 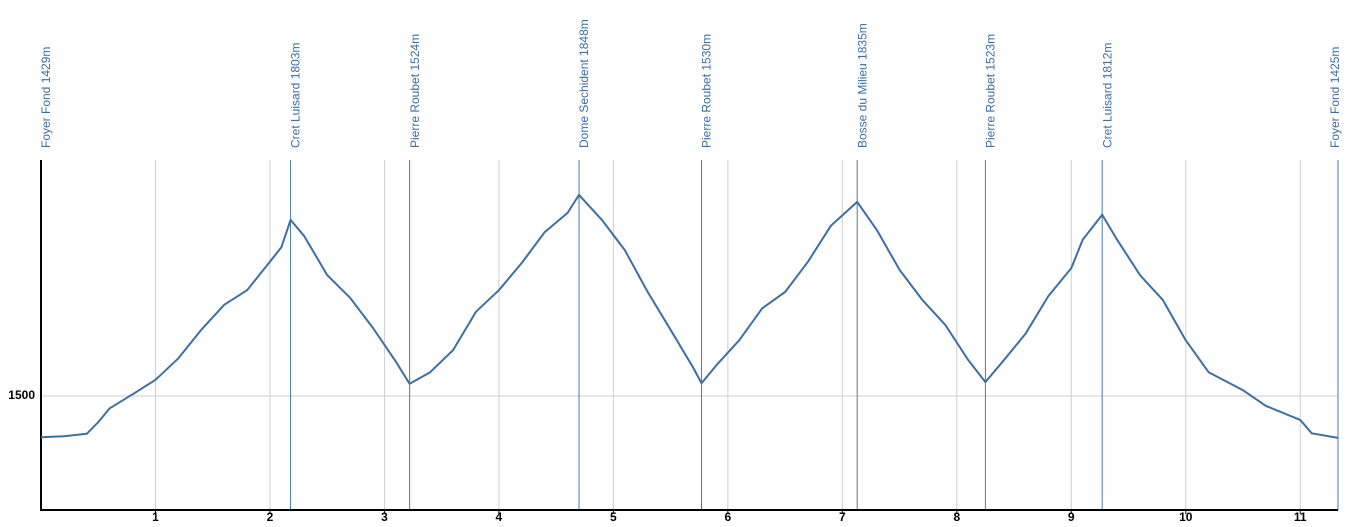 What do you see at coordinates (1186, 517) in the screenshot?
I see `x-tick-label: 10` at bounding box center [1186, 517].